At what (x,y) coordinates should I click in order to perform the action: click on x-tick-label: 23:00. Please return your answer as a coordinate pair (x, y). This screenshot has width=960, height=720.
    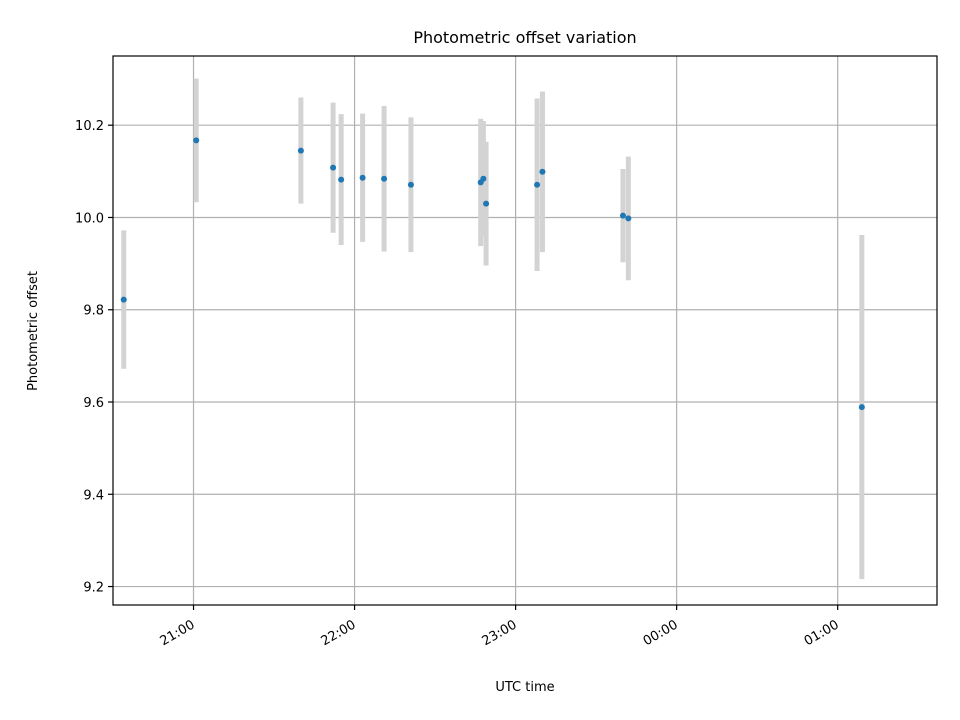
    Looking at the image, I should click on (500, 633).